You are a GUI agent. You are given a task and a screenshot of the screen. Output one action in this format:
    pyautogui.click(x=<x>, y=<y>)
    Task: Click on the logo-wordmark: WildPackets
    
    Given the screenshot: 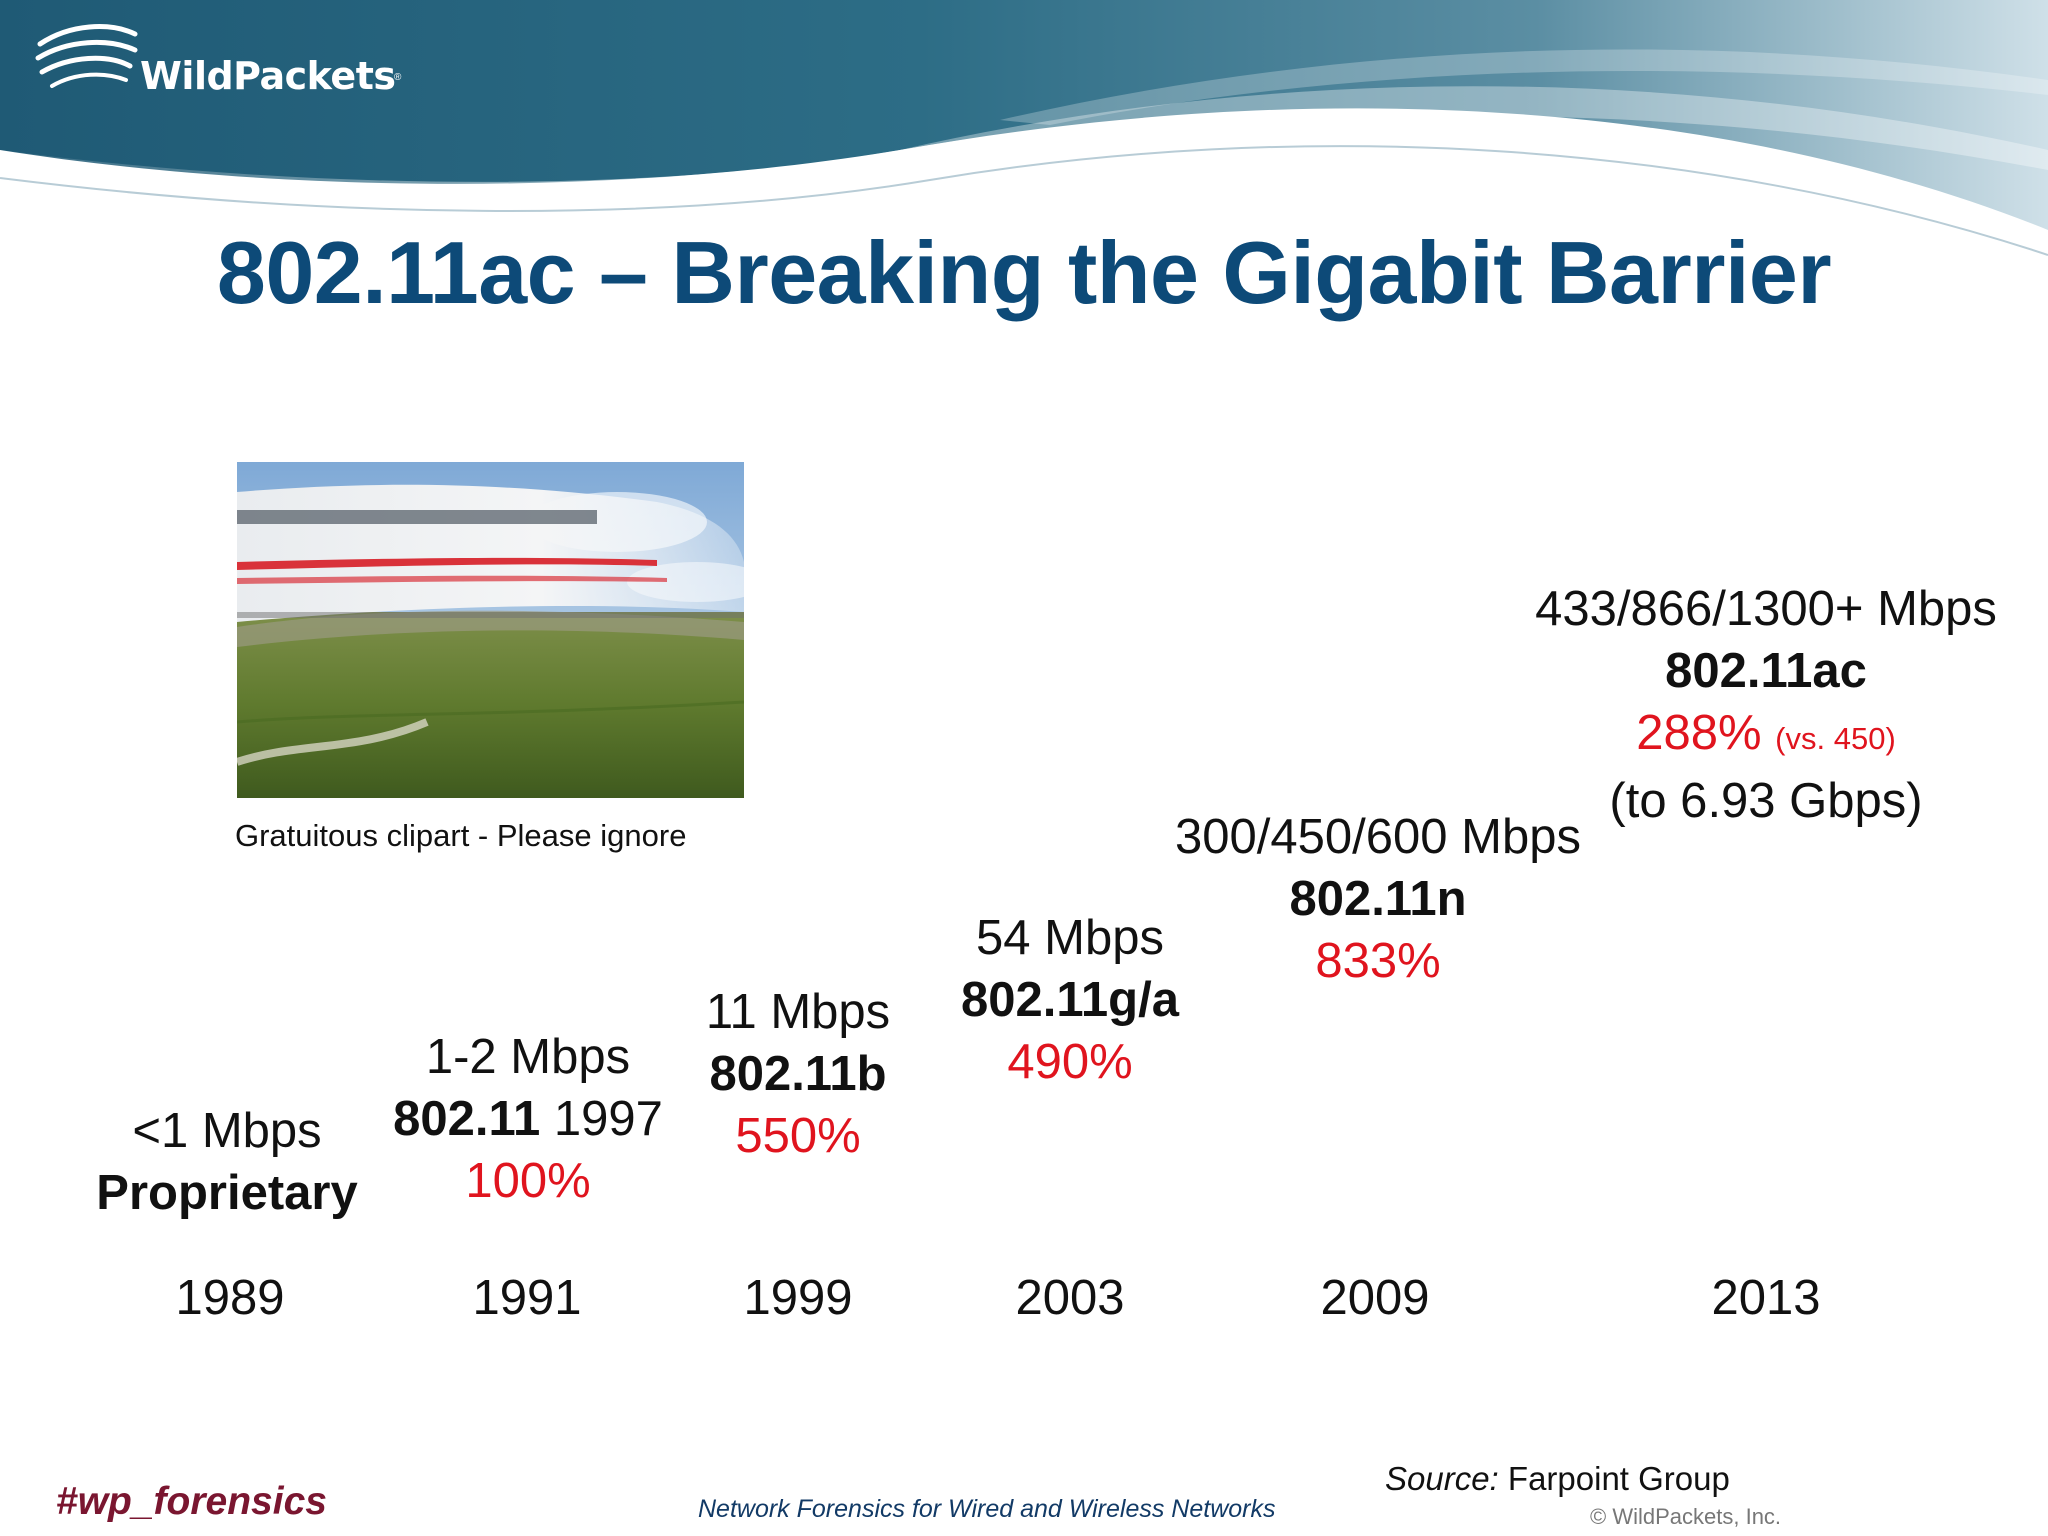 What is the action you would take?
    pyautogui.click(x=268, y=76)
    